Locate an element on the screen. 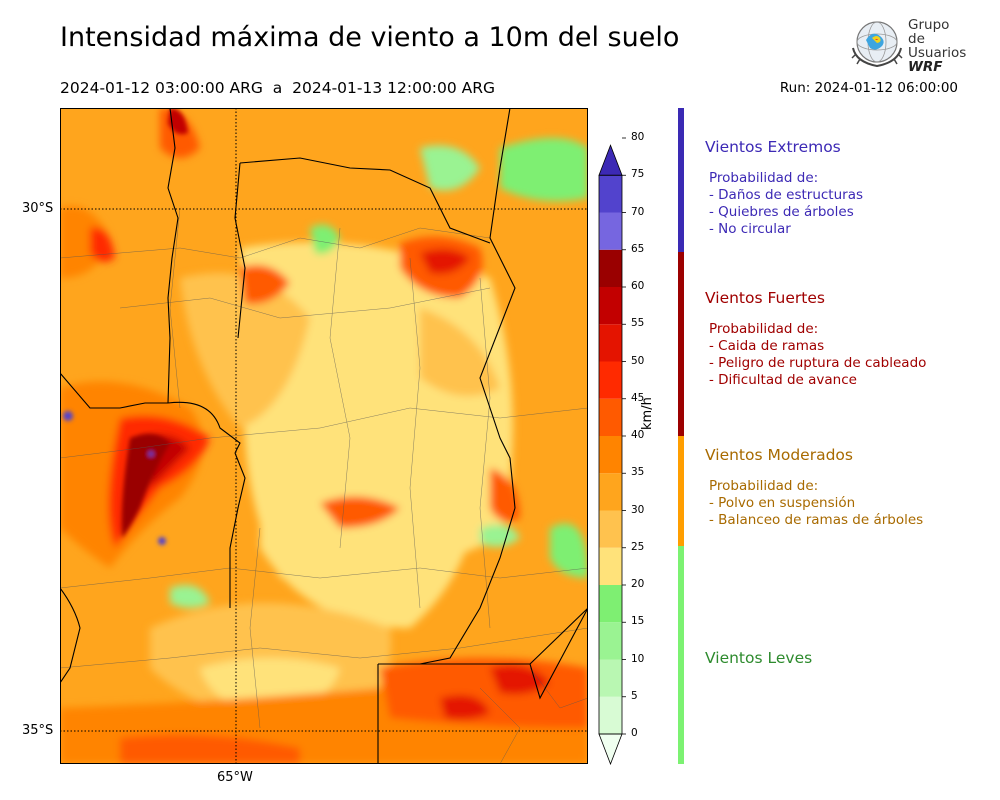 The image size is (1000, 800). colorbar-max-extend is located at coordinates (610, 160).